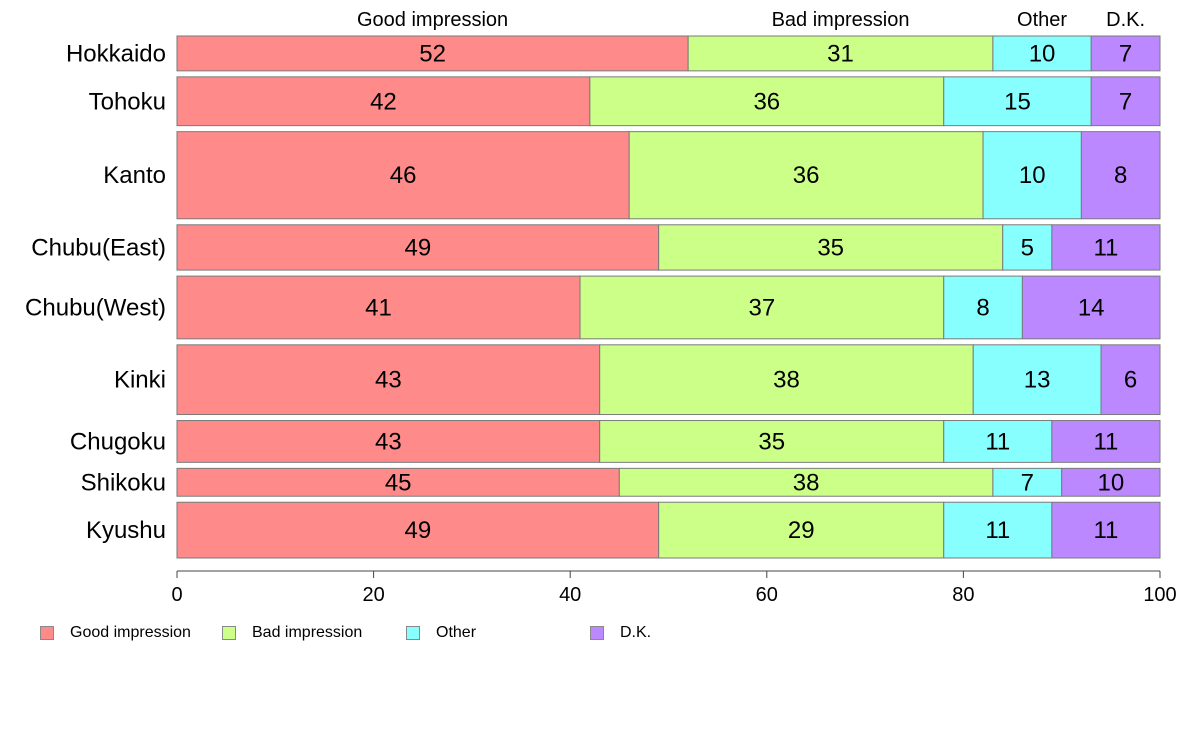 The height and width of the screenshot is (736, 1188). I want to click on bar-tohoku-other, so click(1017, 101).